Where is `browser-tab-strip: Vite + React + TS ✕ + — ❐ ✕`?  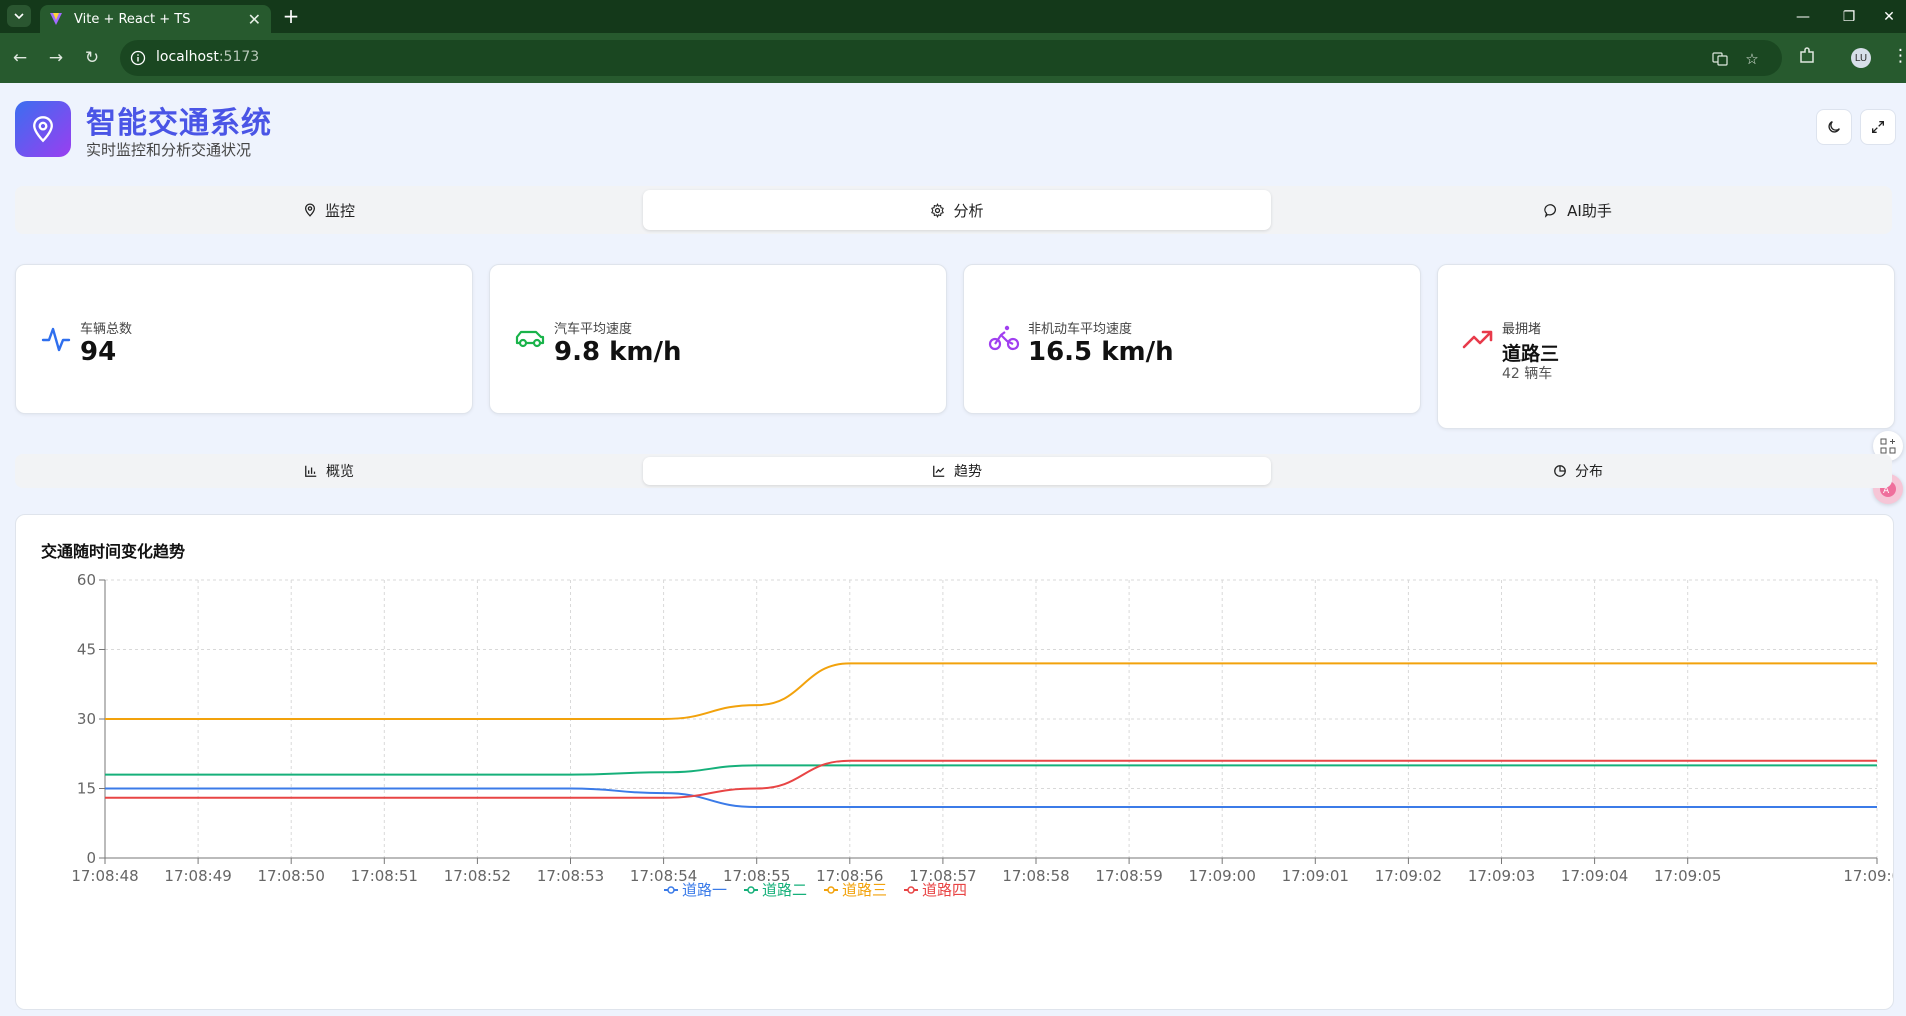 browser-tab-strip: Vite + React + TS ✕ + — ❐ ✕ is located at coordinates (953, 16).